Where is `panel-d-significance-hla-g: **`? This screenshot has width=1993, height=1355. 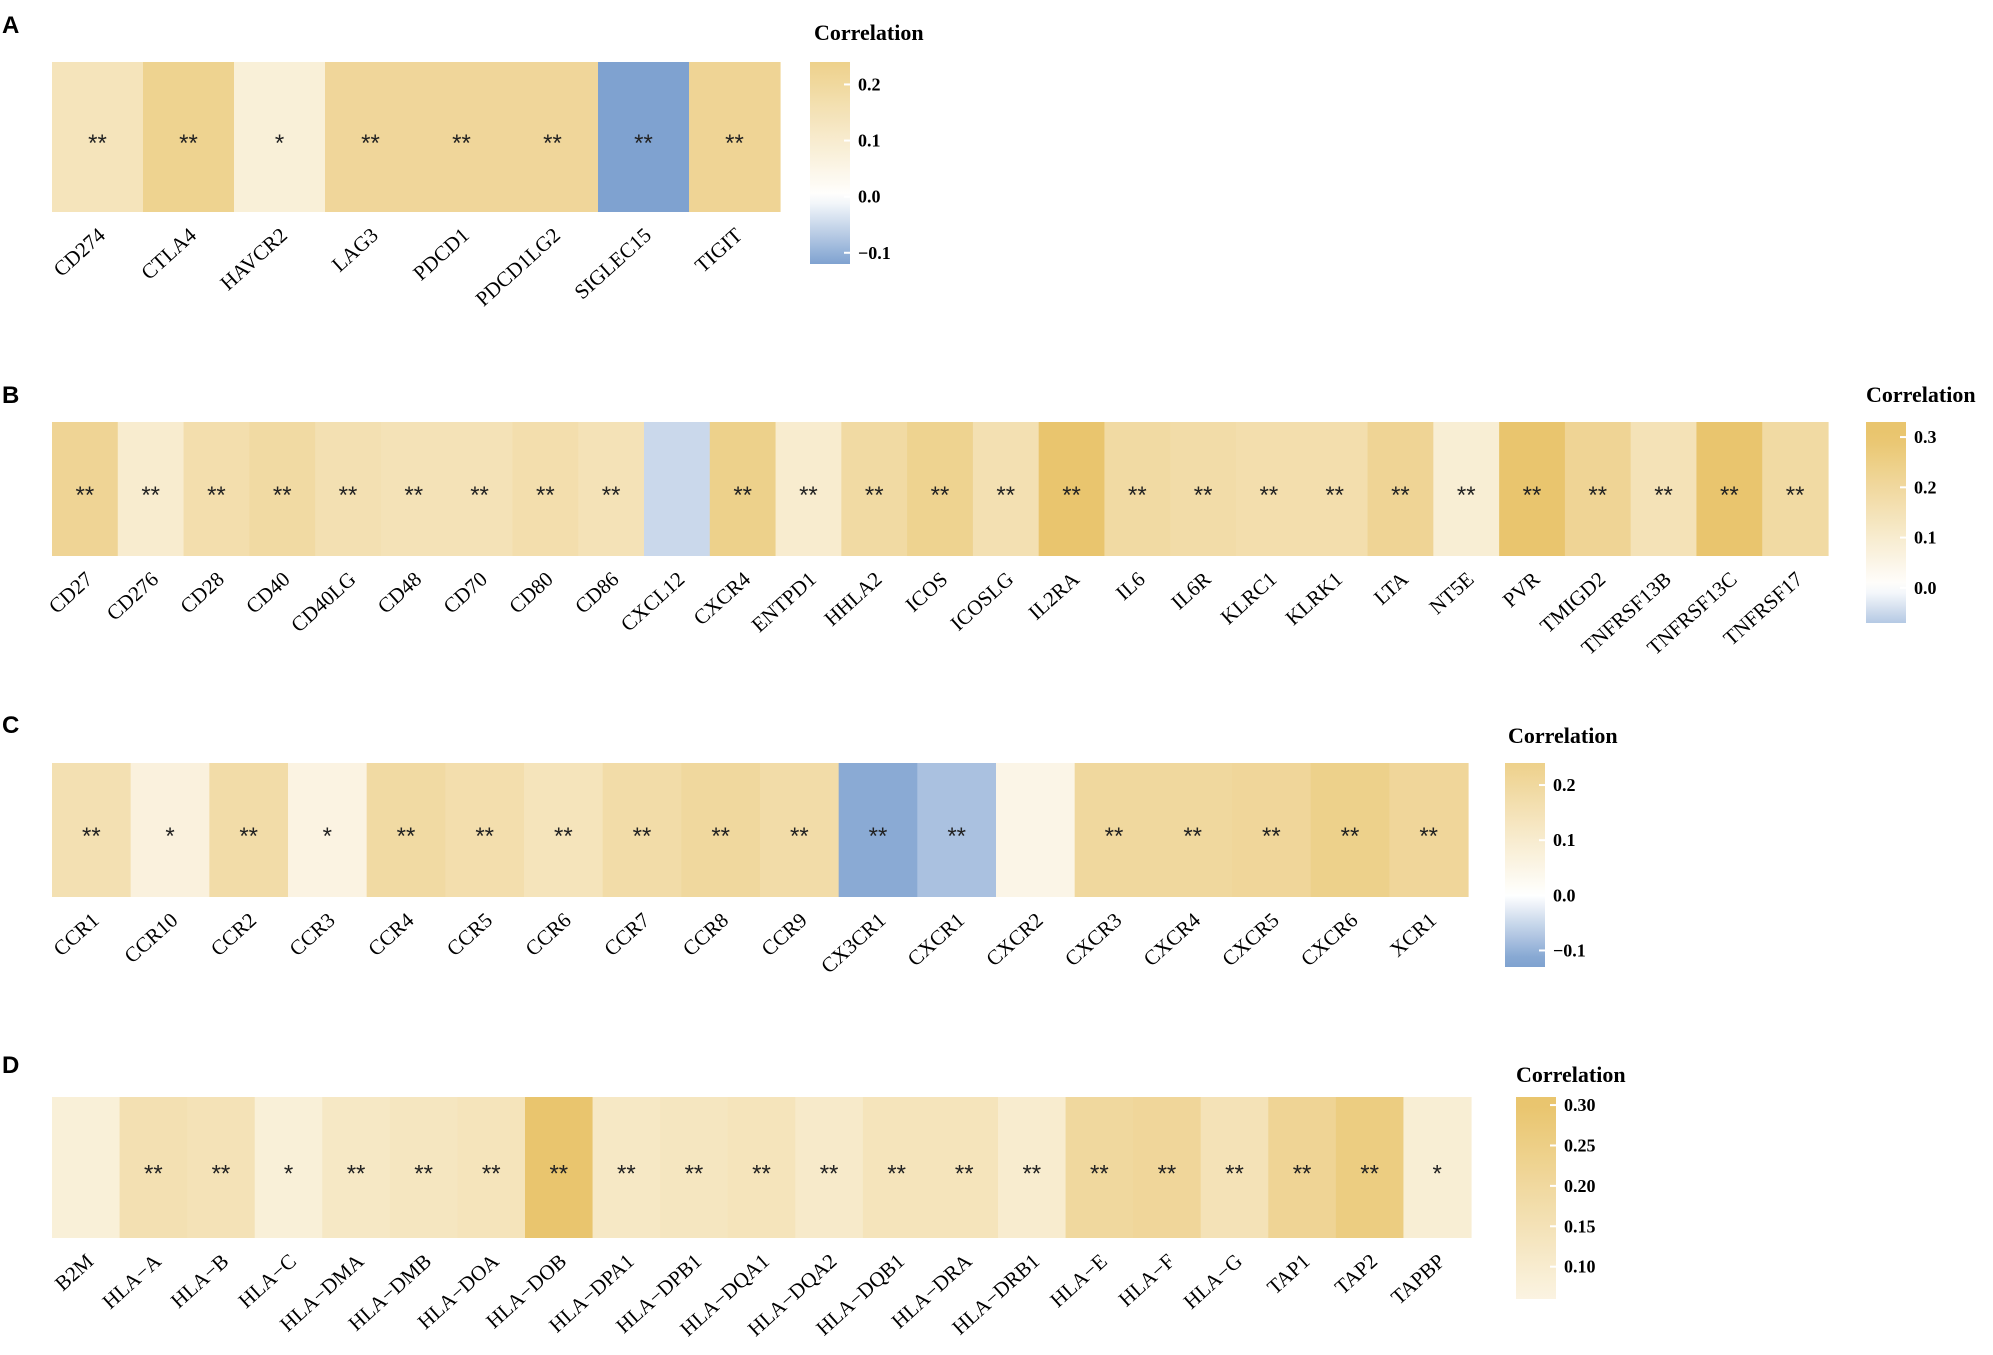 panel-d-significance-hla-g: ** is located at coordinates (1234, 1174).